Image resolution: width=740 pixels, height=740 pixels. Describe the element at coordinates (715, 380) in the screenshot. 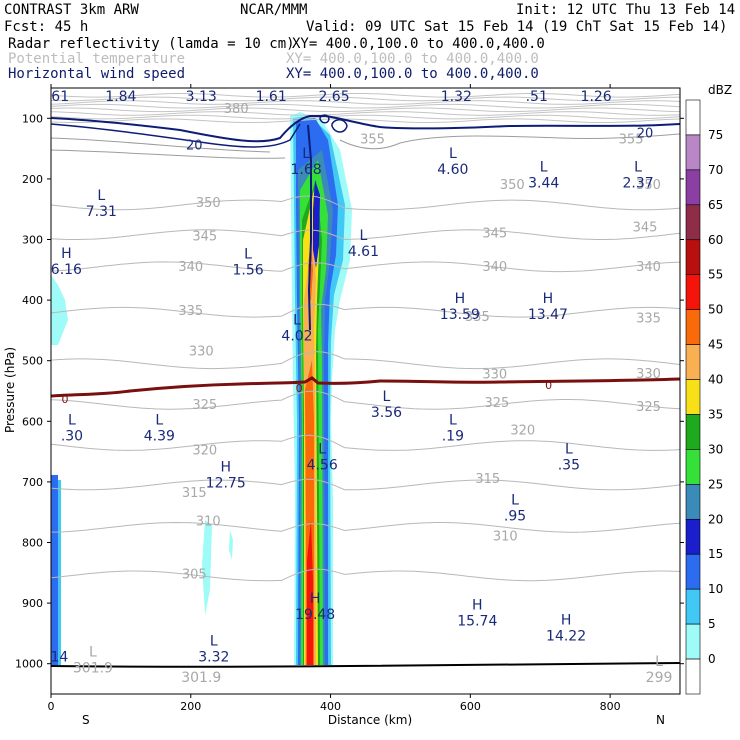

I see `colorbar-level-label: 40` at that location.